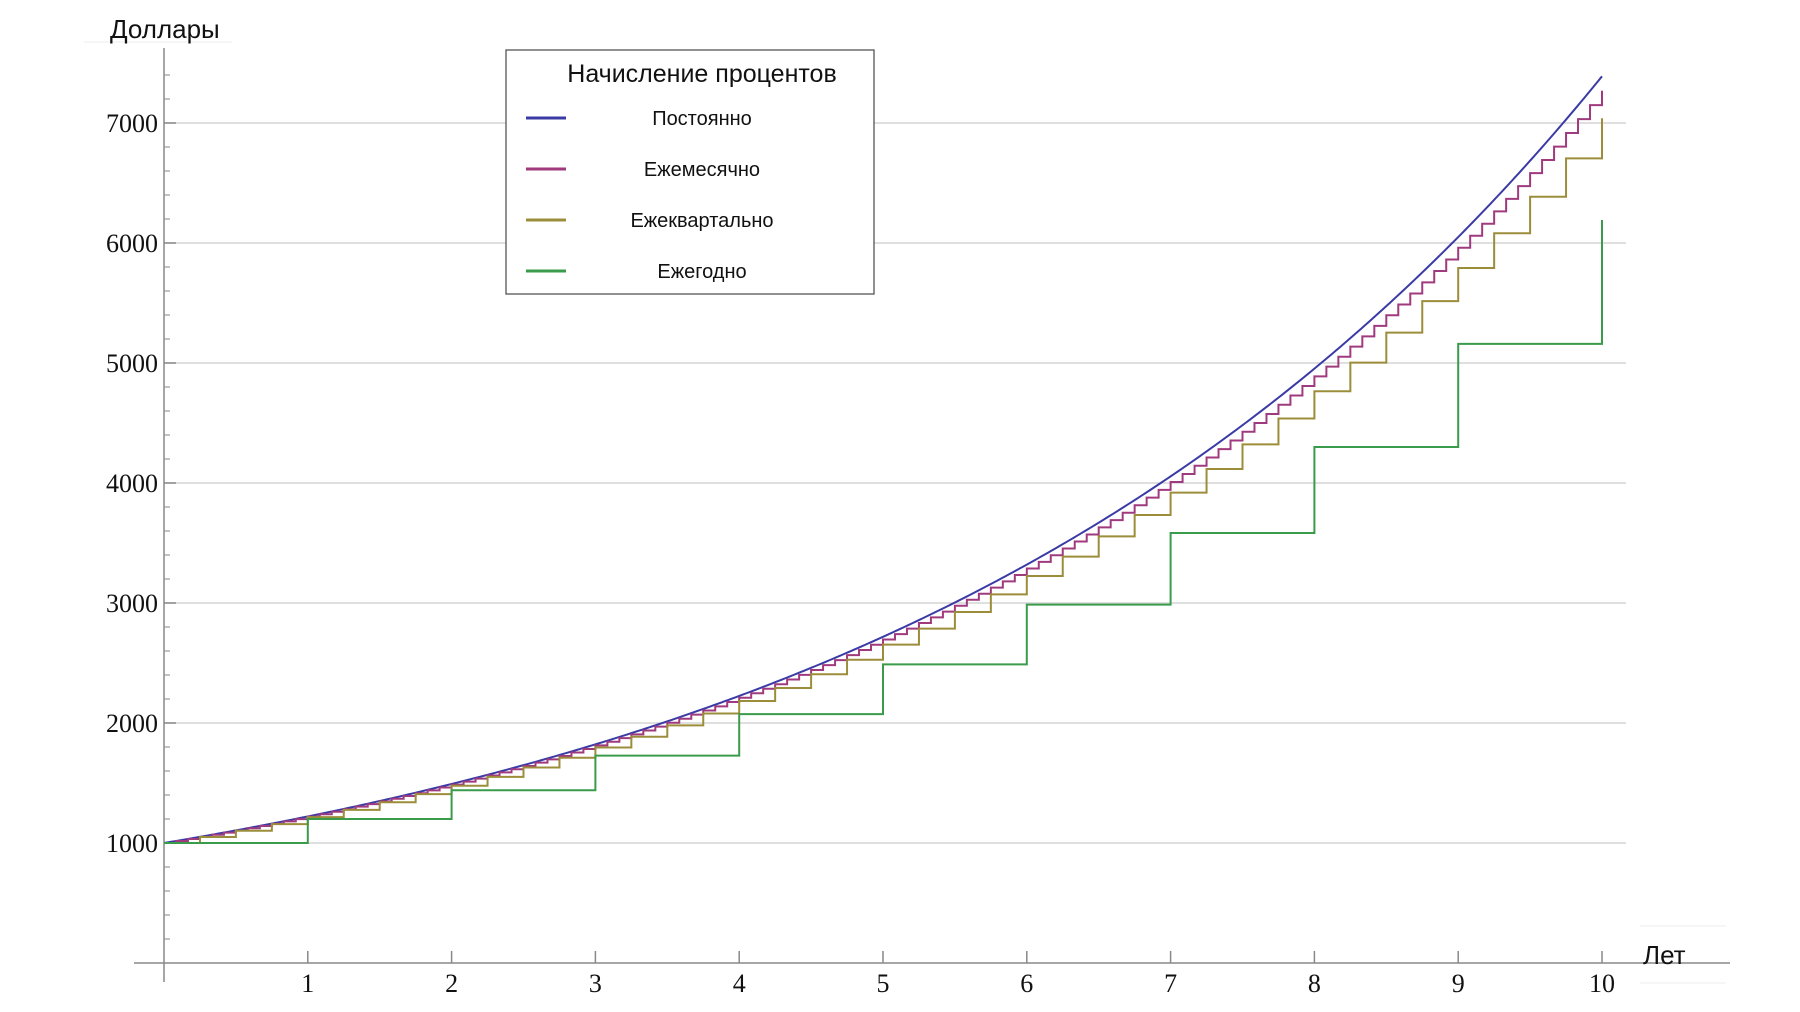 The image size is (1800, 1012). I want to click on x-tick-label-1: 1, so click(307, 983).